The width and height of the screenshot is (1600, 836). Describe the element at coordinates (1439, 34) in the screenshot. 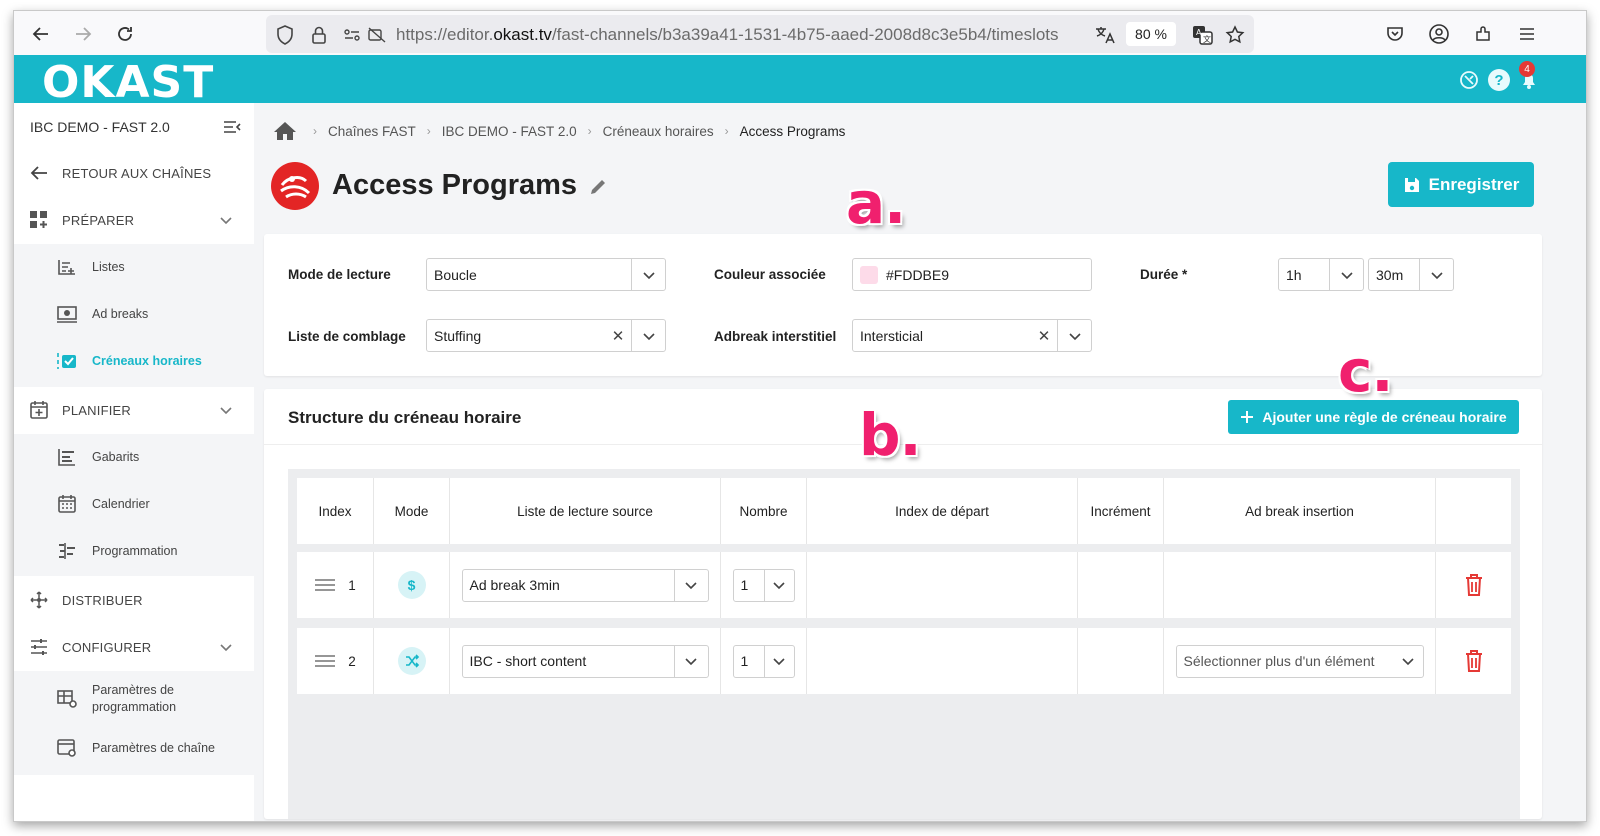

I see `account-icon` at that location.